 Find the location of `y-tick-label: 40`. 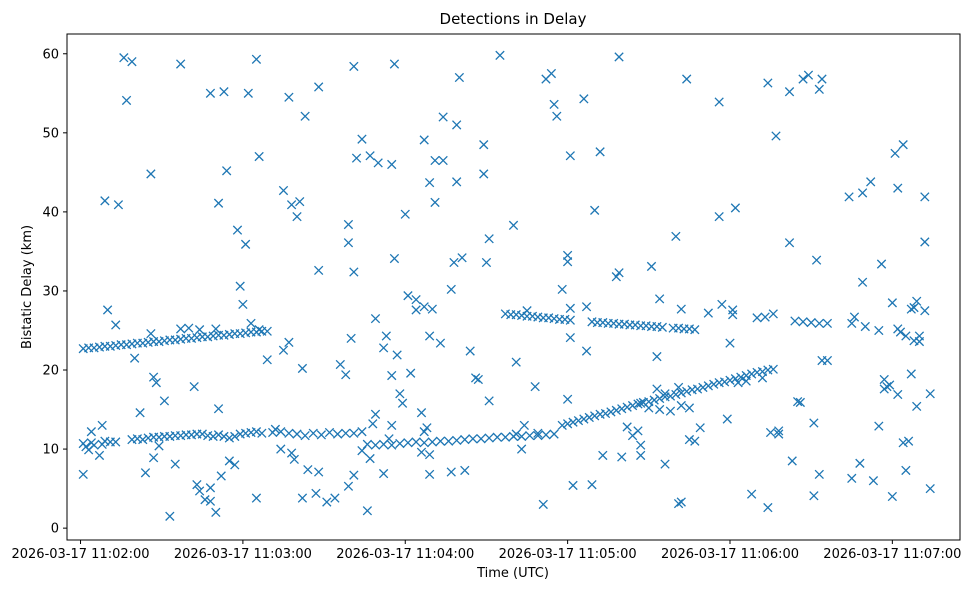

y-tick-label: 40 is located at coordinates (50, 212).